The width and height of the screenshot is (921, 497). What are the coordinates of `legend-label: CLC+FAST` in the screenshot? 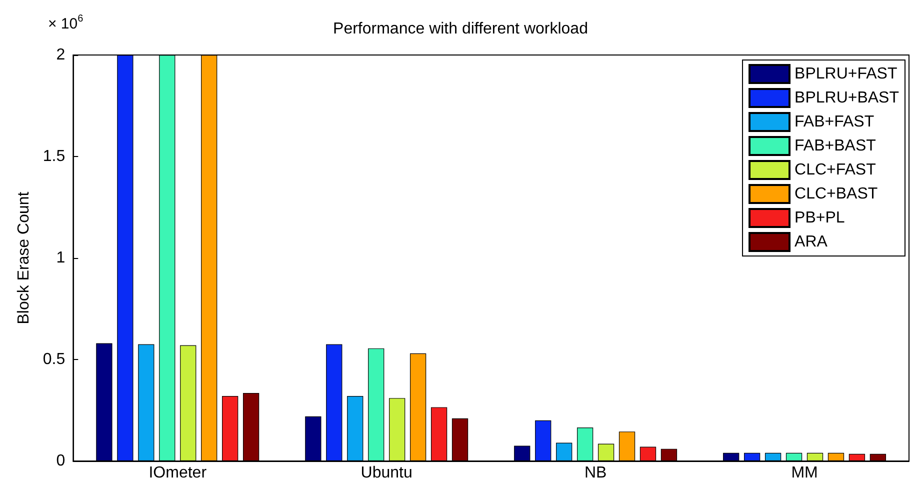 It's located at (835, 170).